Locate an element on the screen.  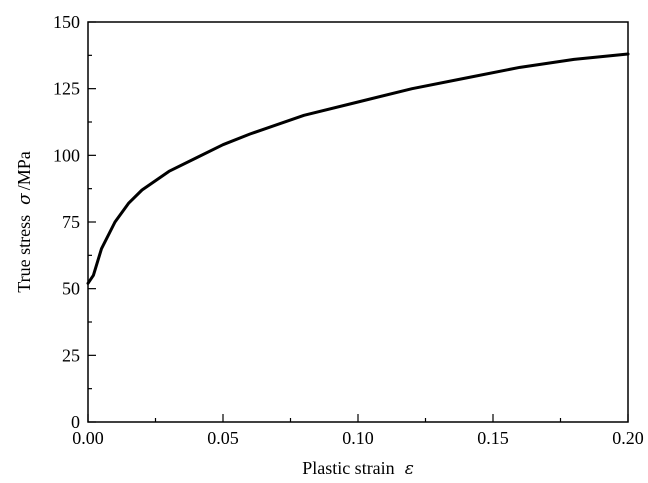
y-tick-label: 150 is located at coordinates (66, 22).